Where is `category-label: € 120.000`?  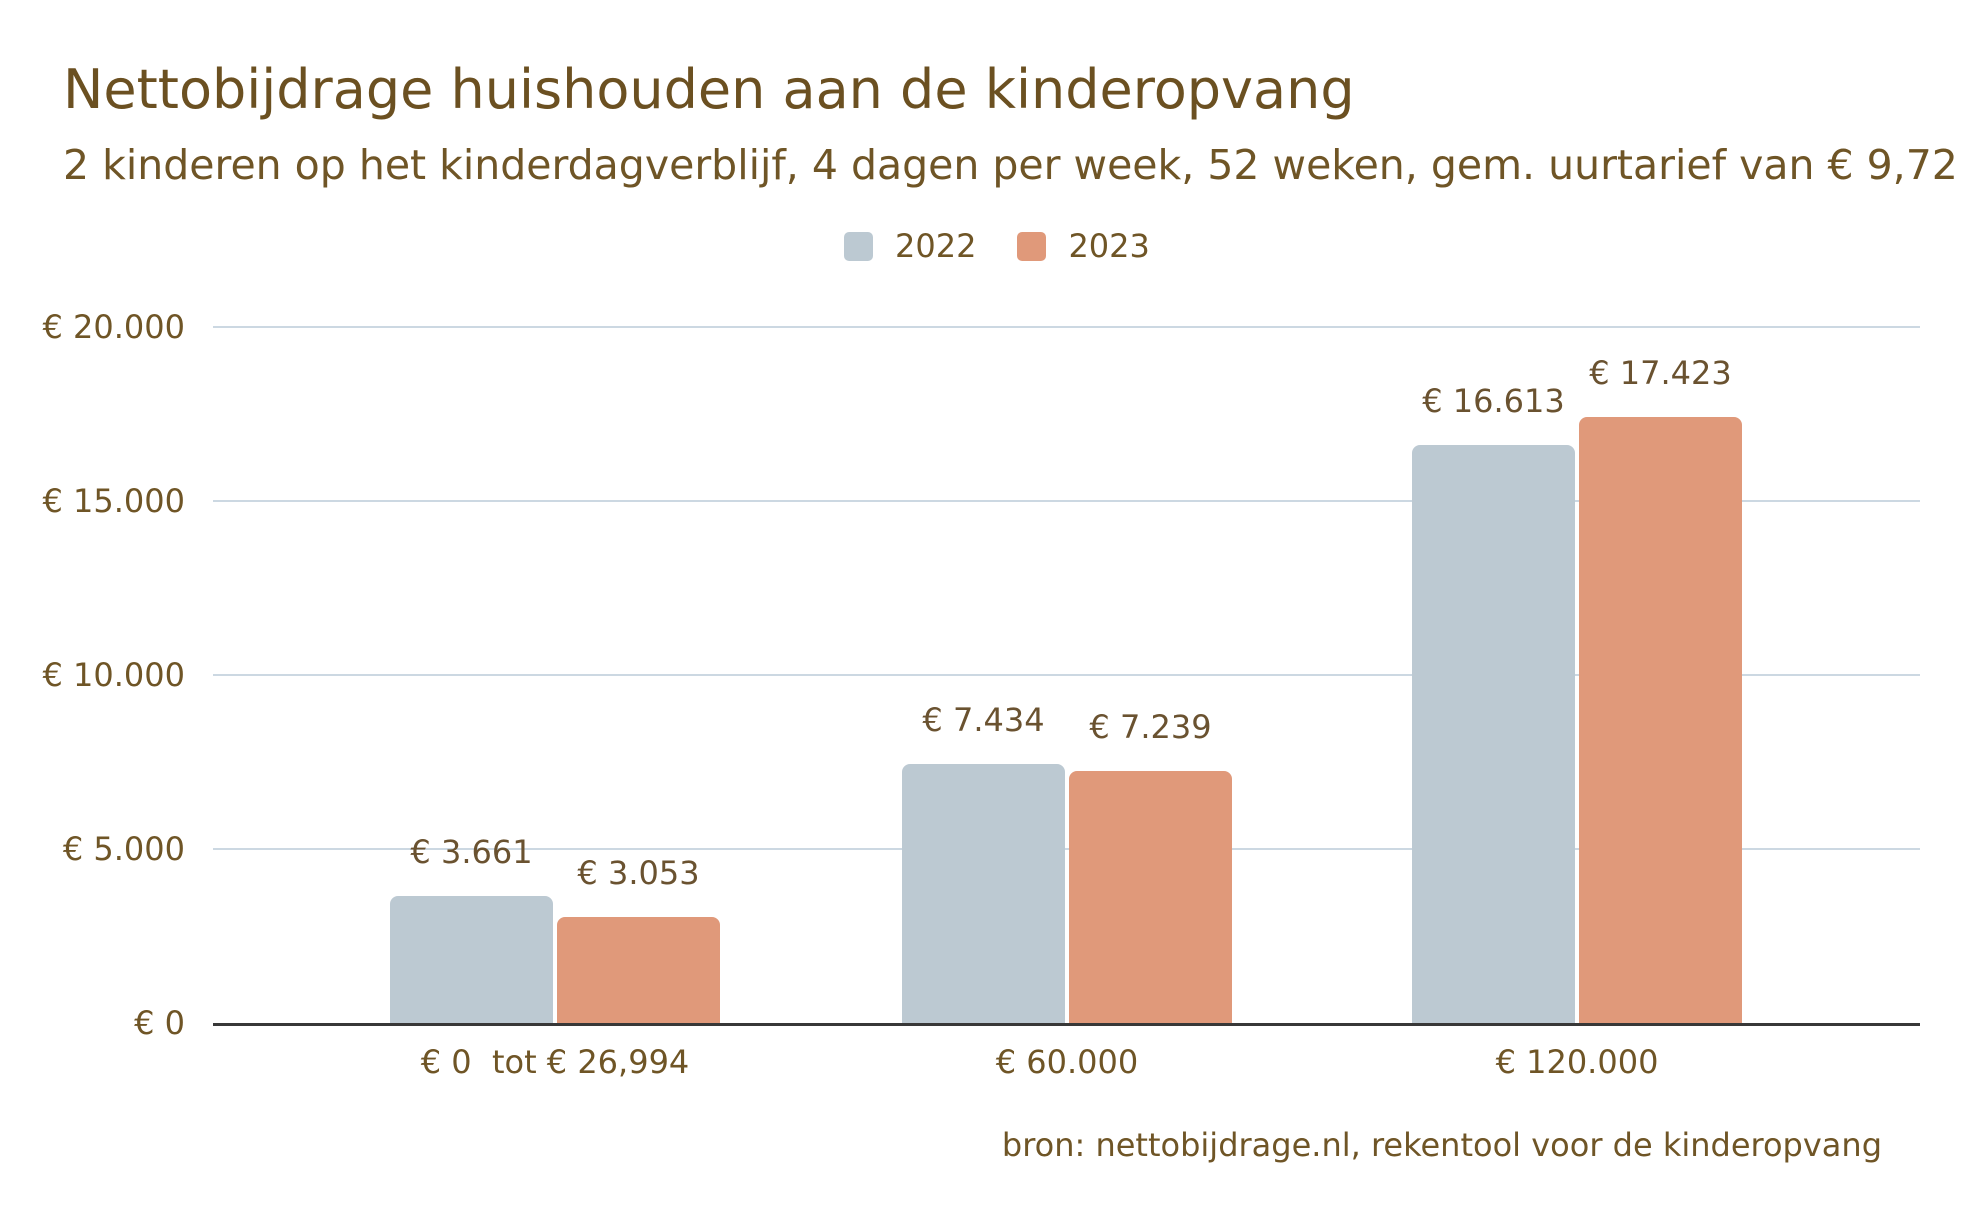
category-label: € 120.000 is located at coordinates (1577, 1062).